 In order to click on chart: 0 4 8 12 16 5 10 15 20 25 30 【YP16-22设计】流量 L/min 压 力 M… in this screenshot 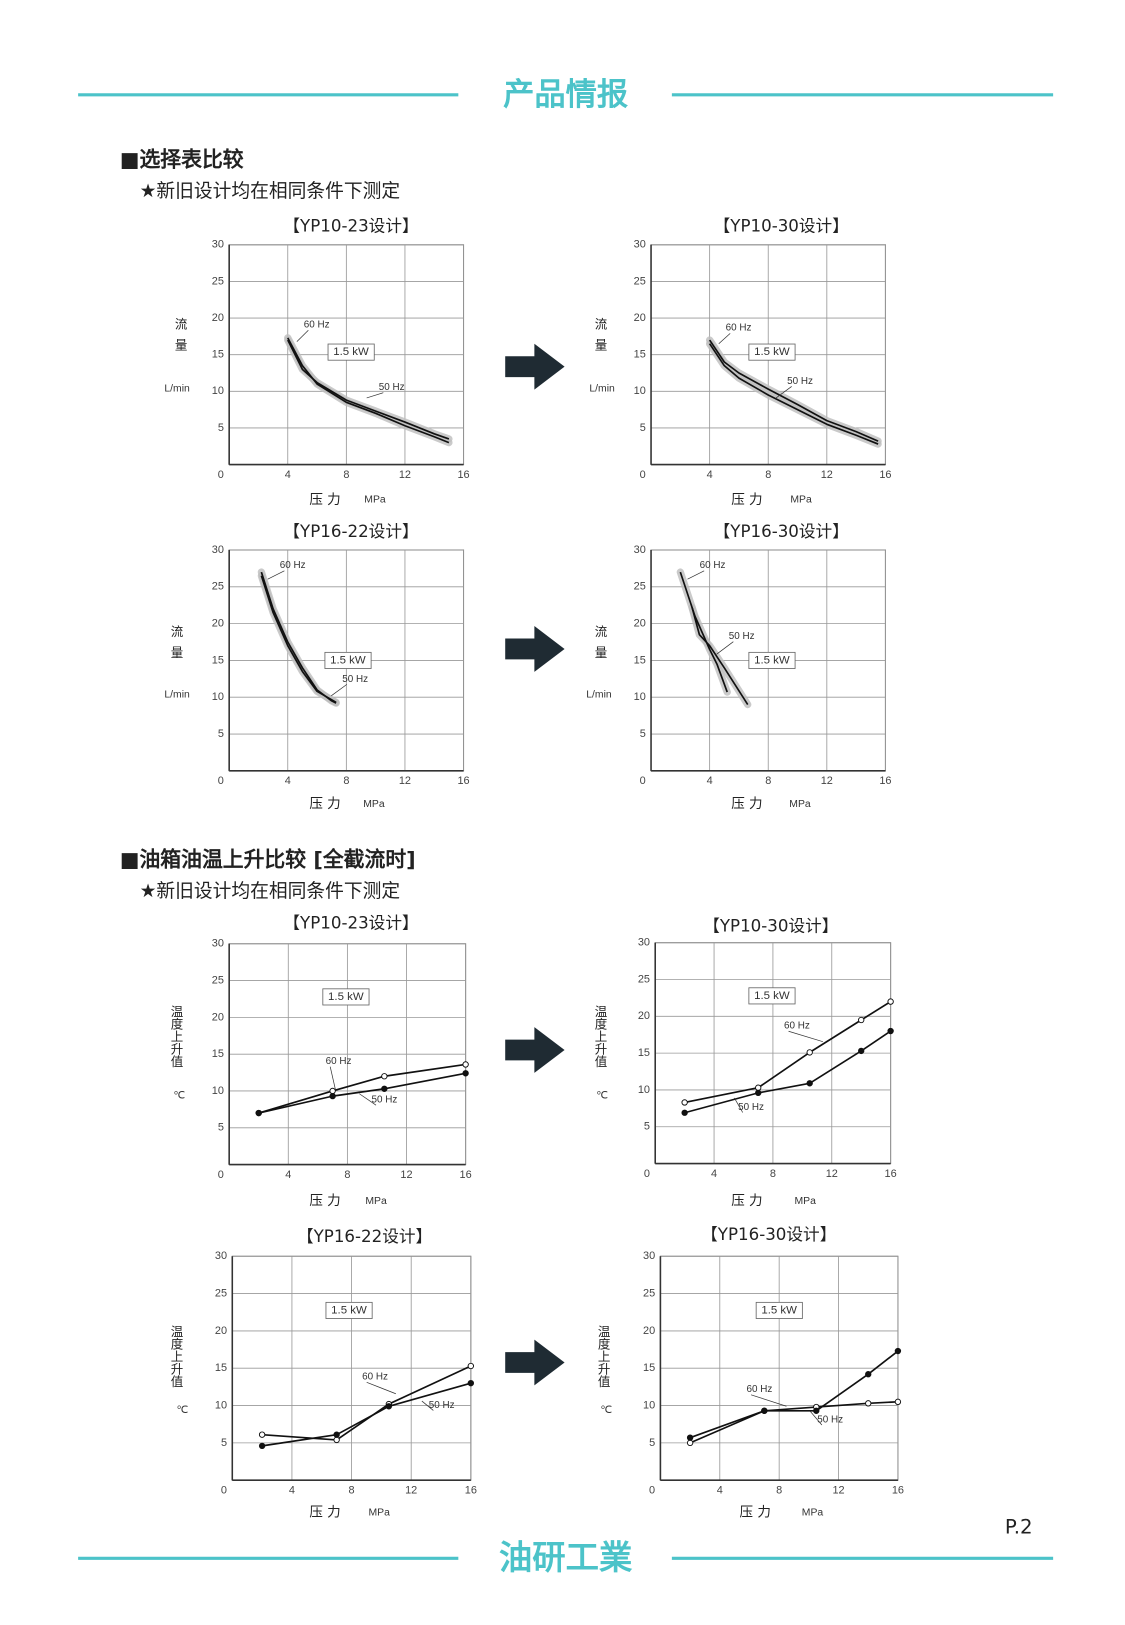, I will do `click(316, 667)`.